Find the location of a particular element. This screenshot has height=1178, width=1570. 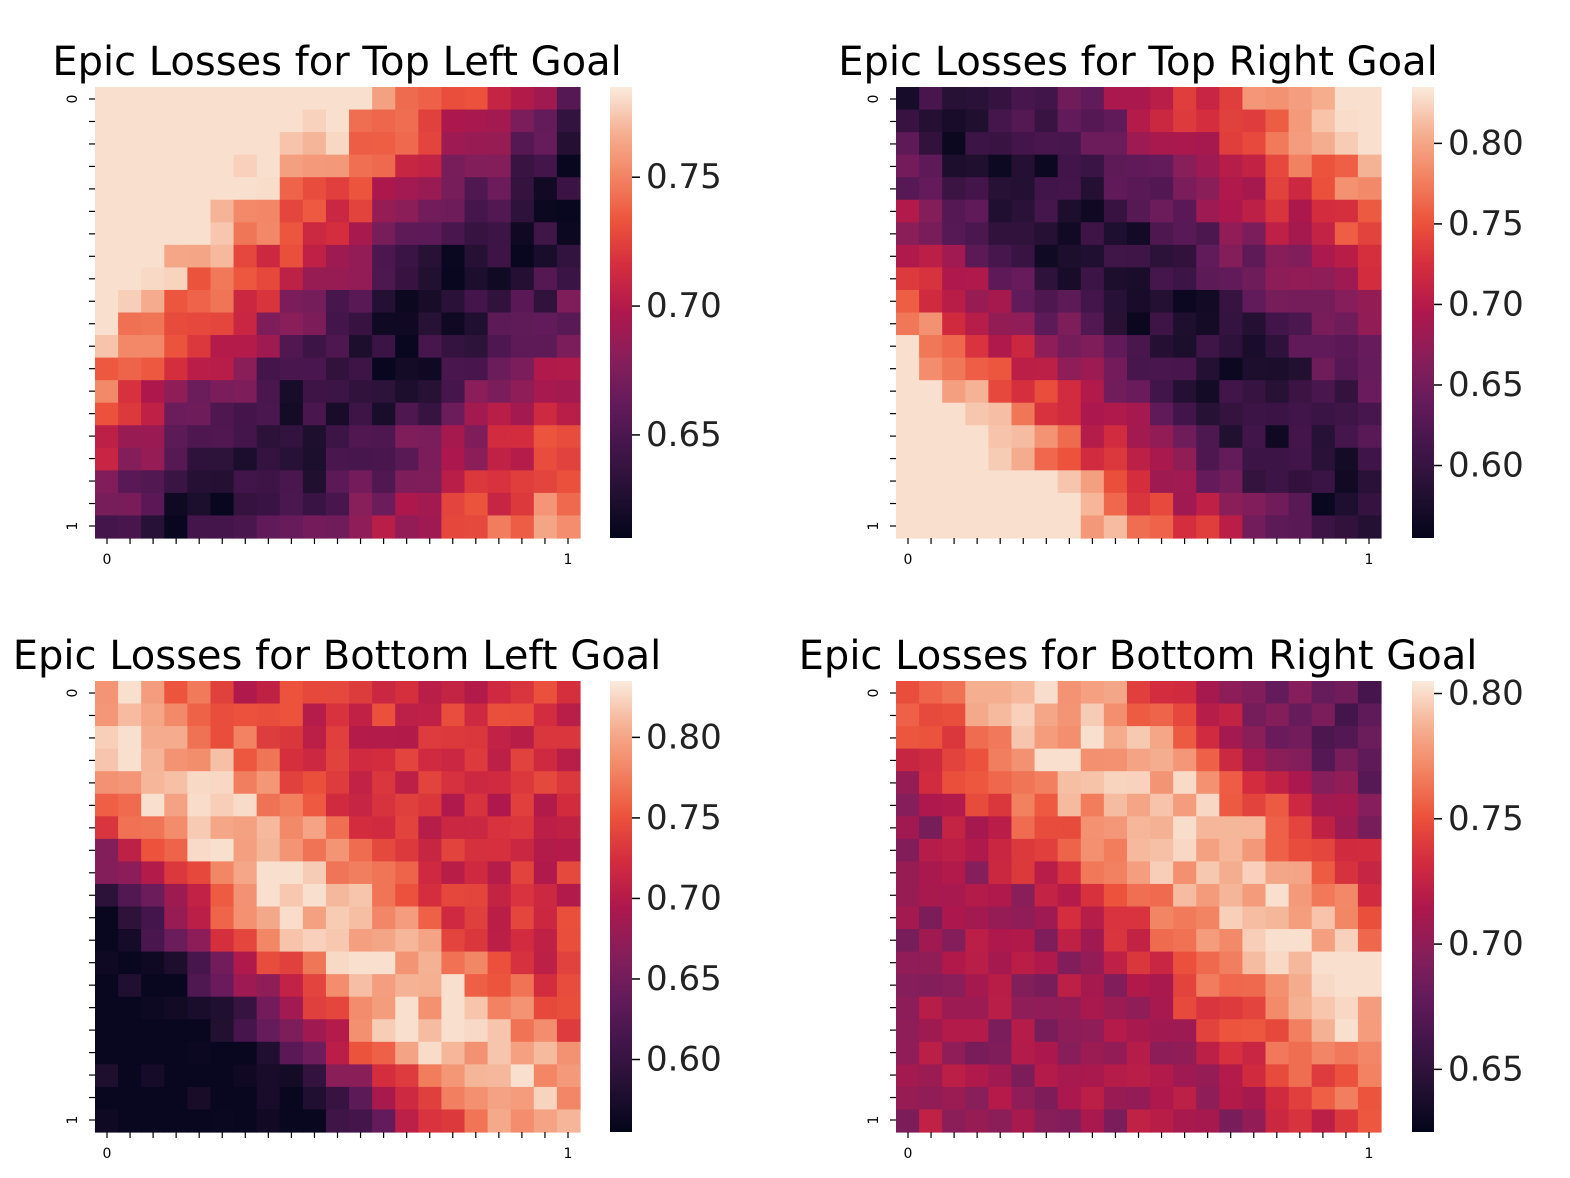

colorbar-tick-label: 0.80 is located at coordinates (1486, 694).